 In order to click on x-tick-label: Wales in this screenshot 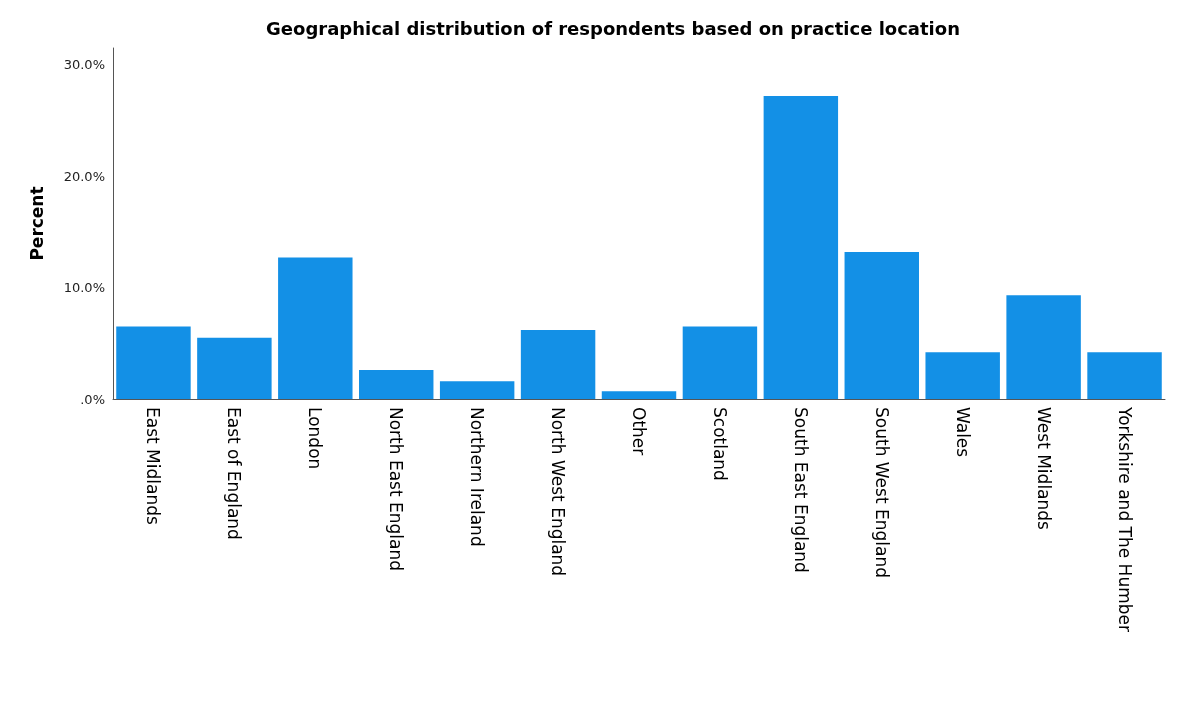, I will do `click(962, 432)`.